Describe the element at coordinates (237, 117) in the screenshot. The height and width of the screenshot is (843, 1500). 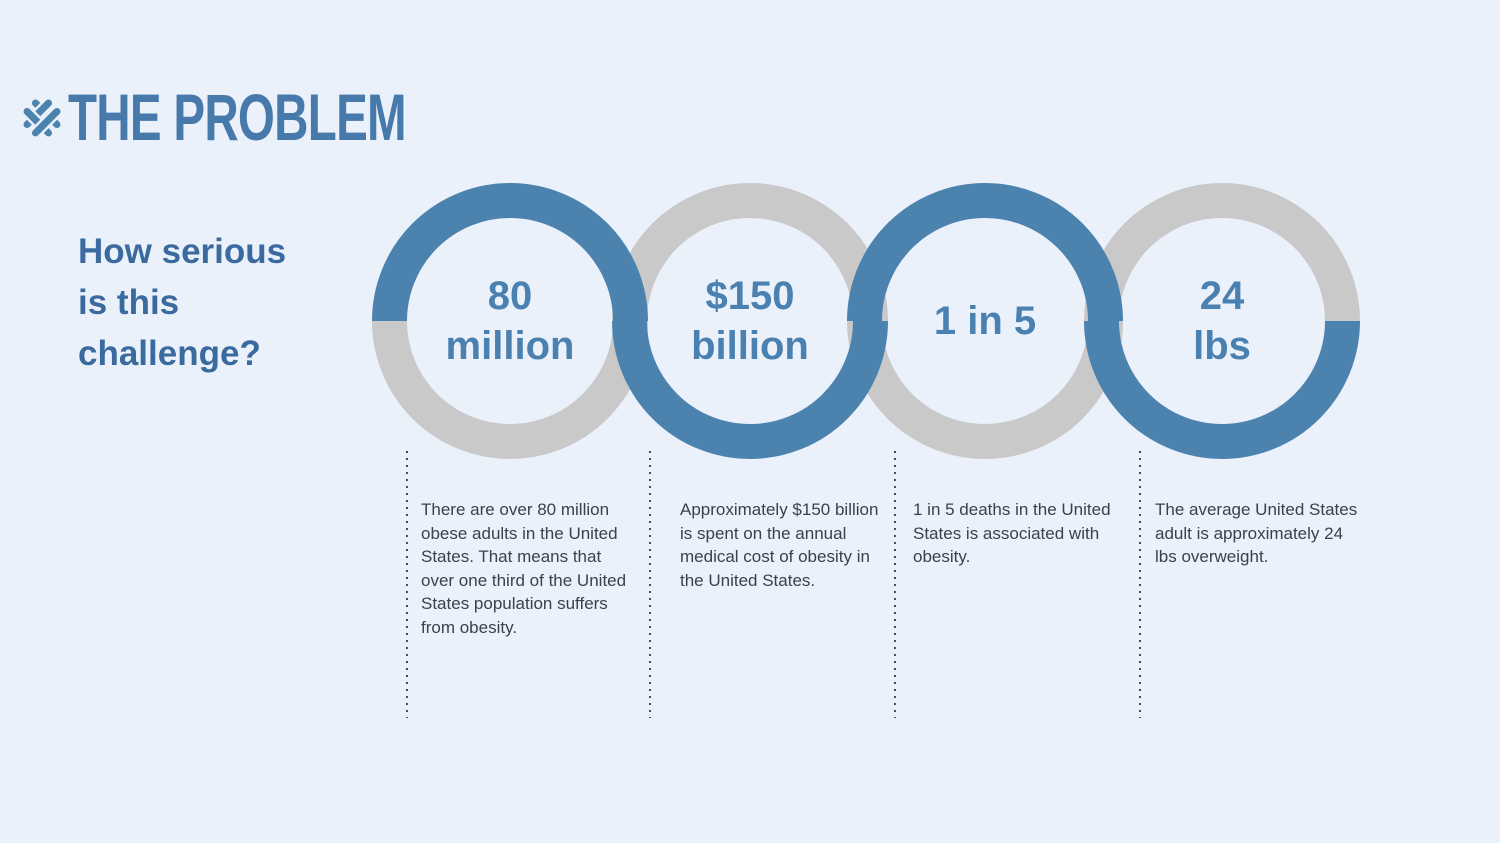
I see `page-title: THE PROBLEM` at that location.